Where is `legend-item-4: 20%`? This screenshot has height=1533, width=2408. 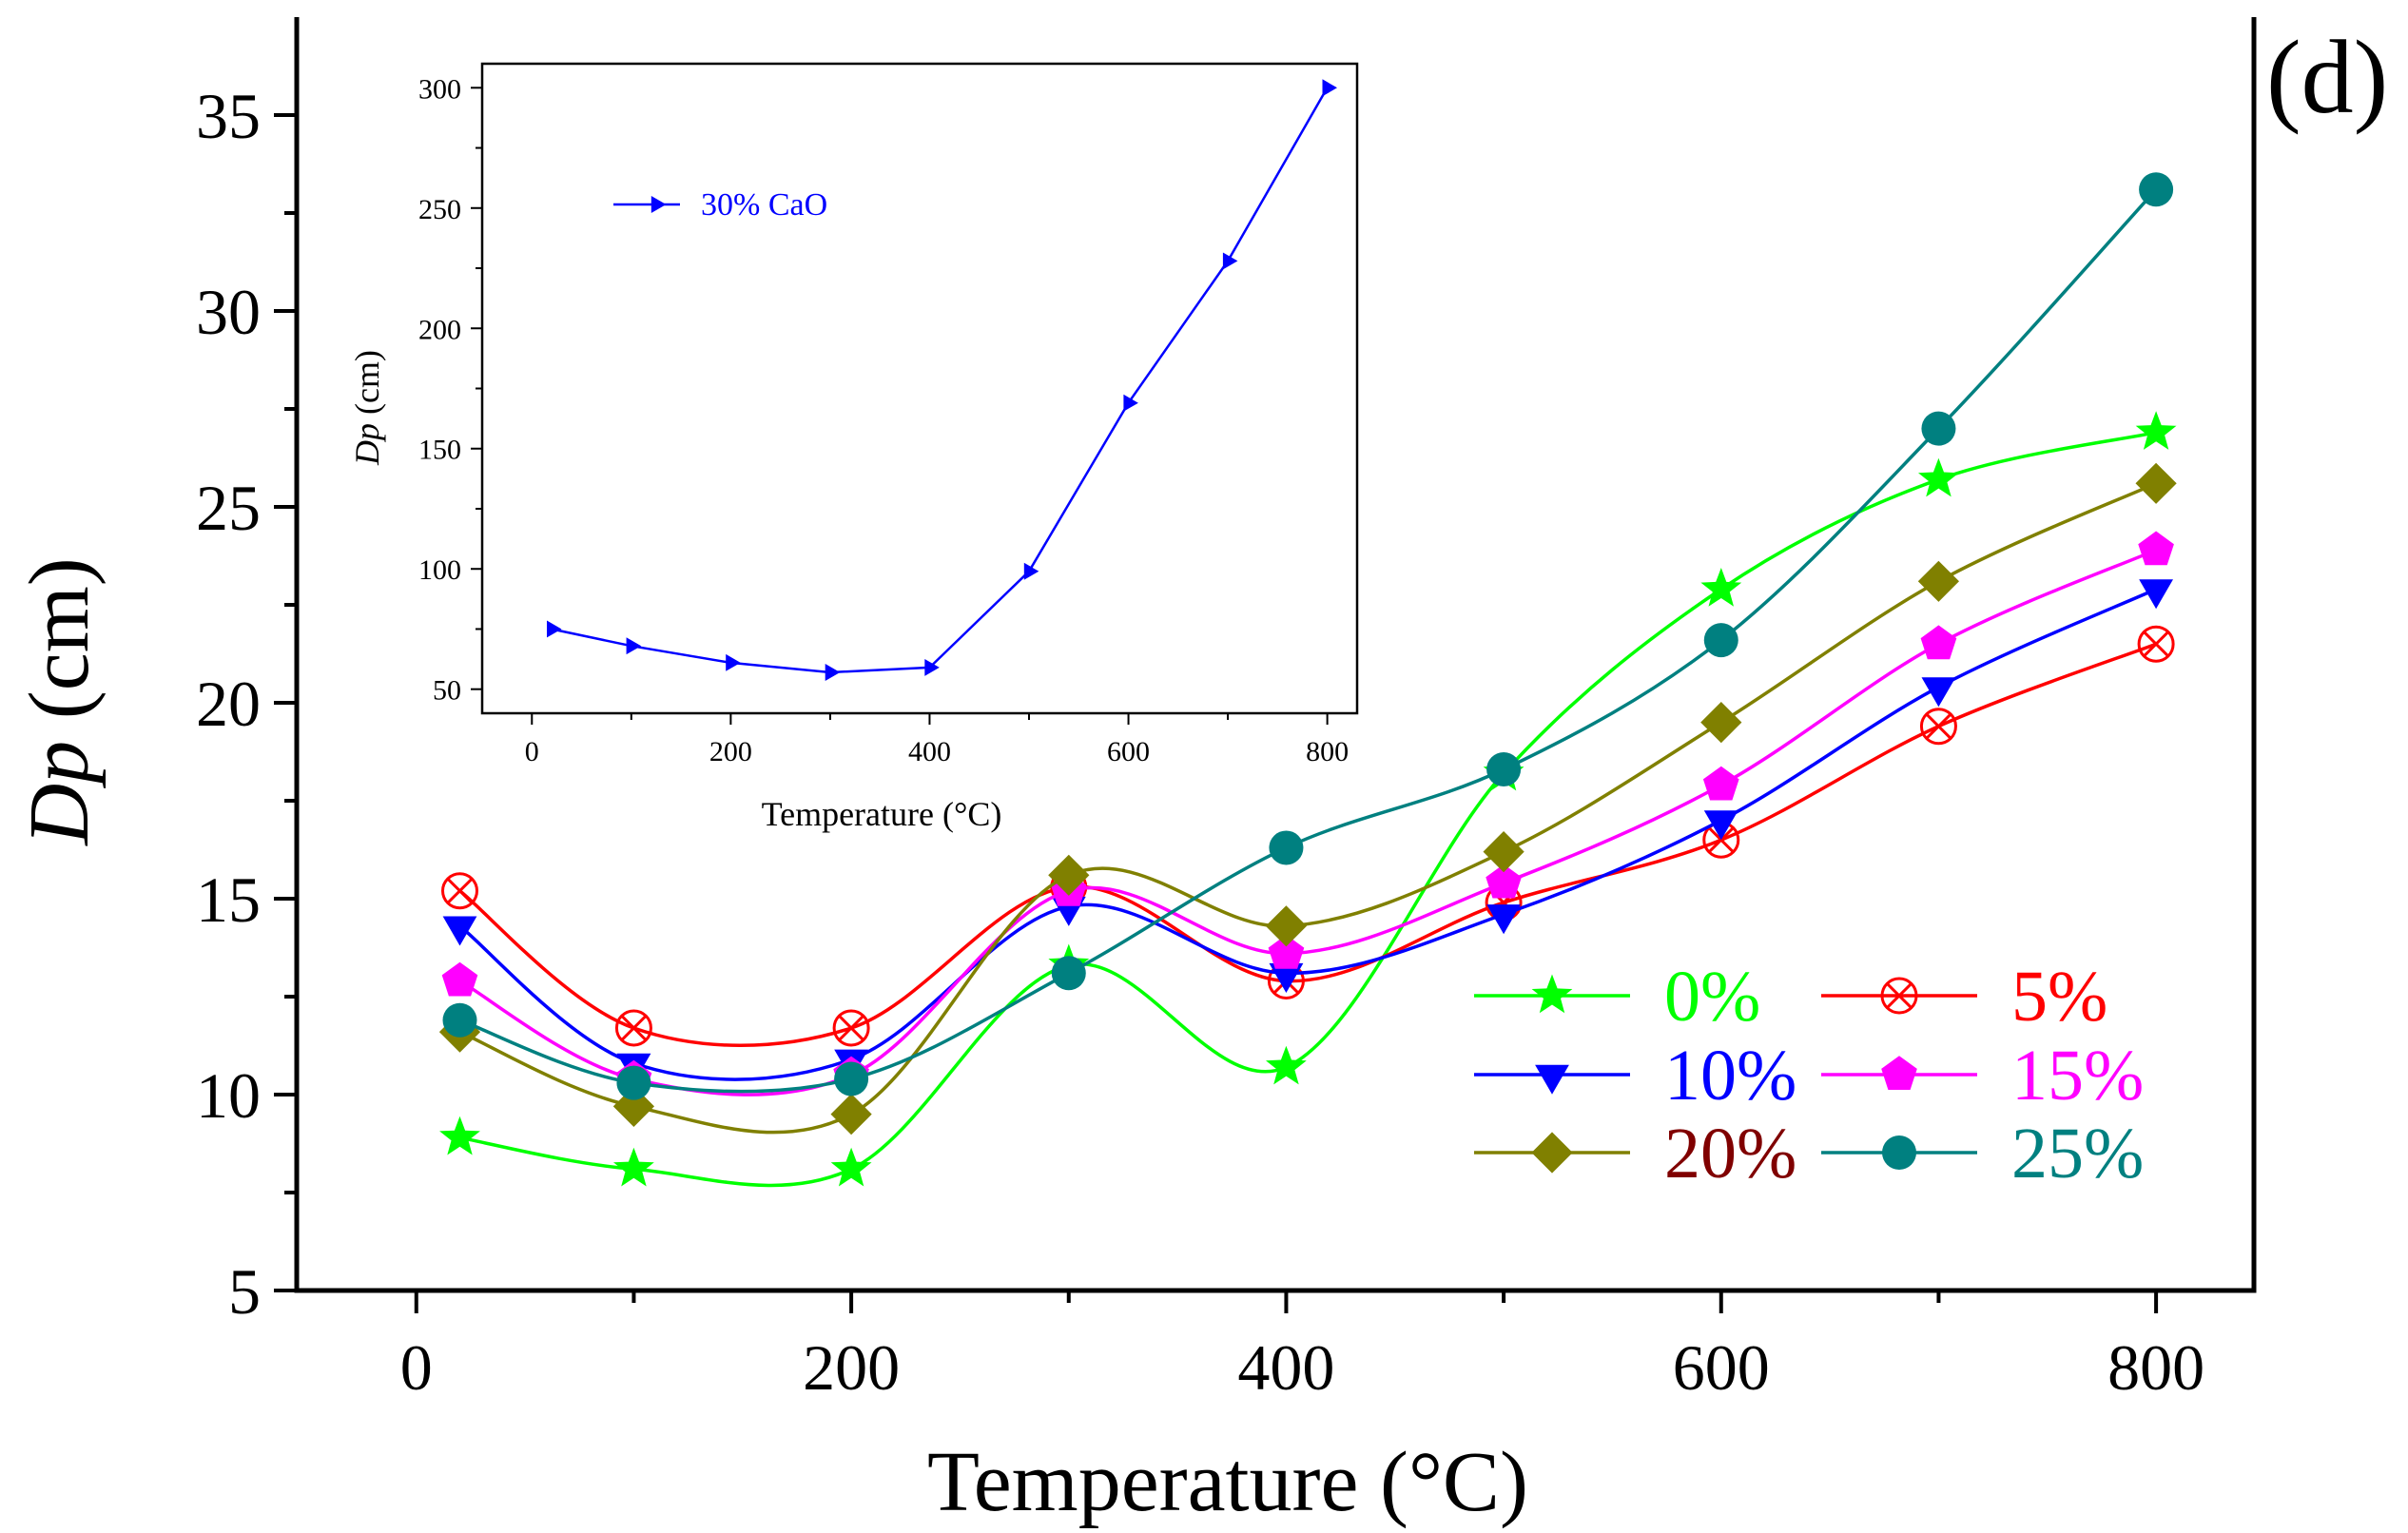 legend-item-4: 20% is located at coordinates (1635, 1153).